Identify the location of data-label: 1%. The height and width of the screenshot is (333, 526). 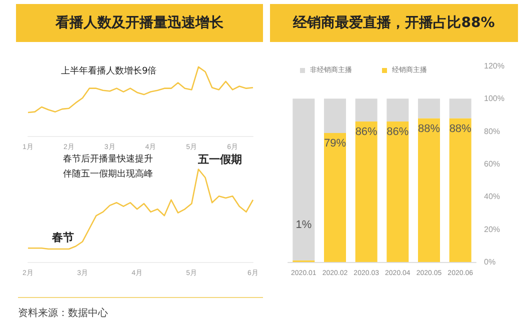
(304, 224).